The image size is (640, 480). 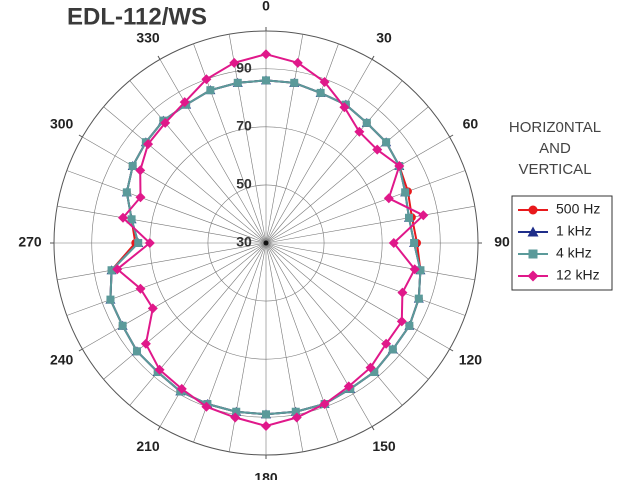 I want to click on theta-tick-label: 30, so click(x=384, y=37).